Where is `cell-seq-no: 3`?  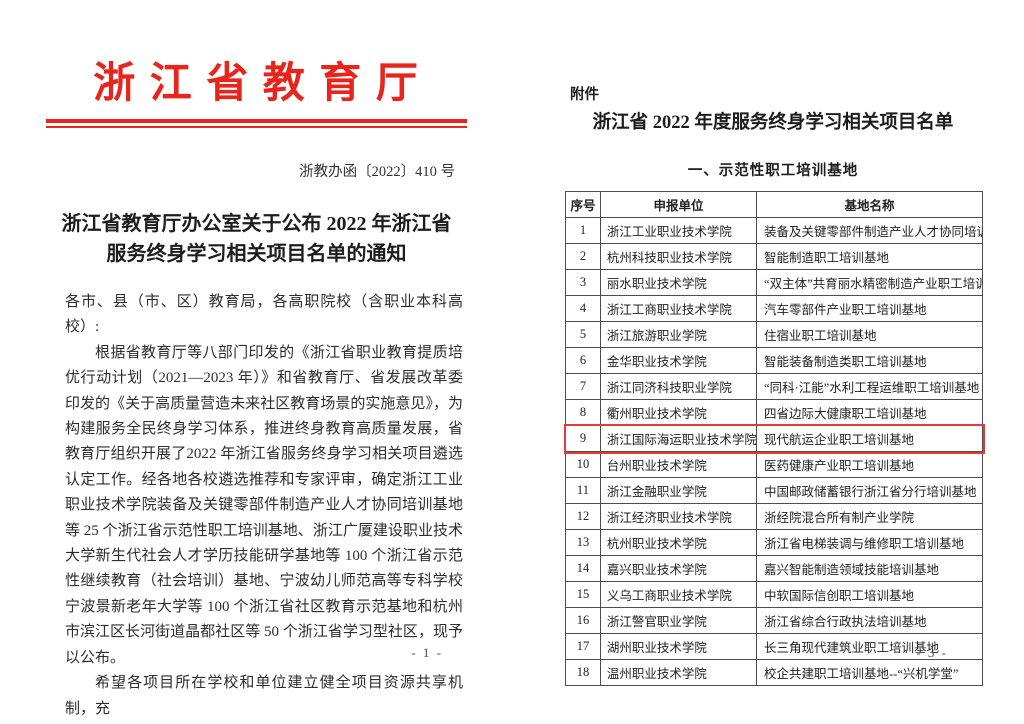
cell-seq-no: 3 is located at coordinates (583, 282).